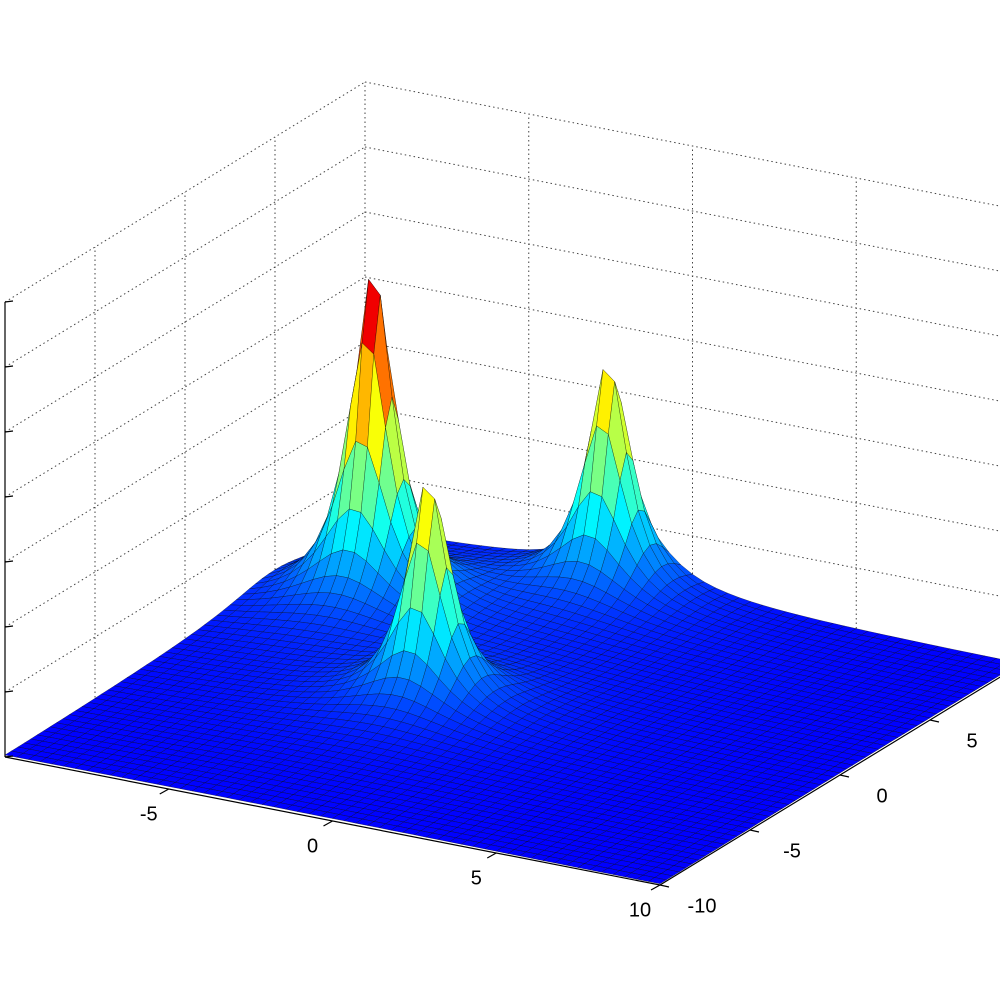 The image size is (1000, 1000). I want to click on y-tick-label: -10, so click(702, 906).